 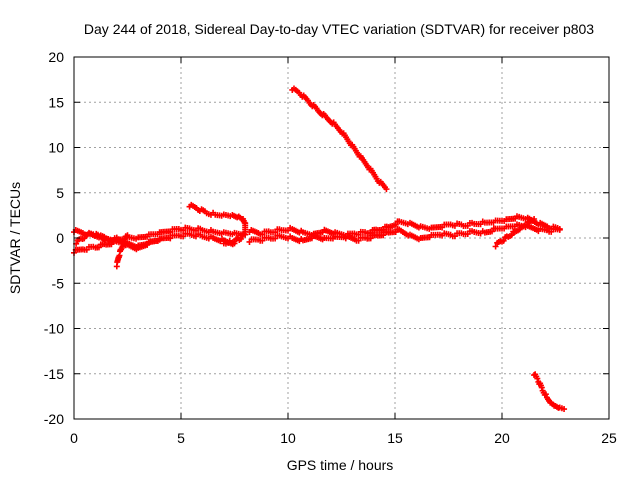 What do you see at coordinates (502, 438) in the screenshot?
I see `x-tick-label: 20` at bounding box center [502, 438].